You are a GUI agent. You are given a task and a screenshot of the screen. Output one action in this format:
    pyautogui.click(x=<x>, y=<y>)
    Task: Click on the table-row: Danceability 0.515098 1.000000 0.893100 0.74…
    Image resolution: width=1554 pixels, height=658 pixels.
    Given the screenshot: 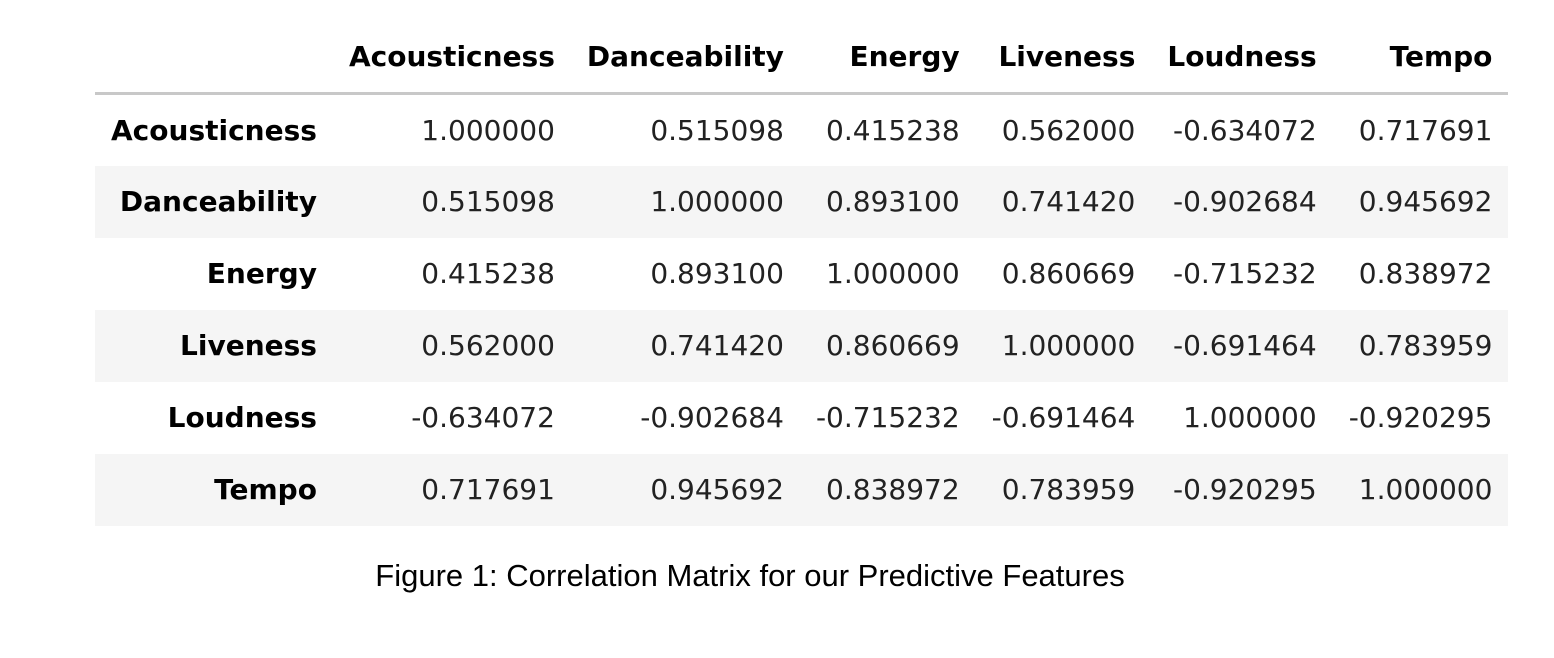 What is the action you would take?
    pyautogui.click(x=802, y=201)
    